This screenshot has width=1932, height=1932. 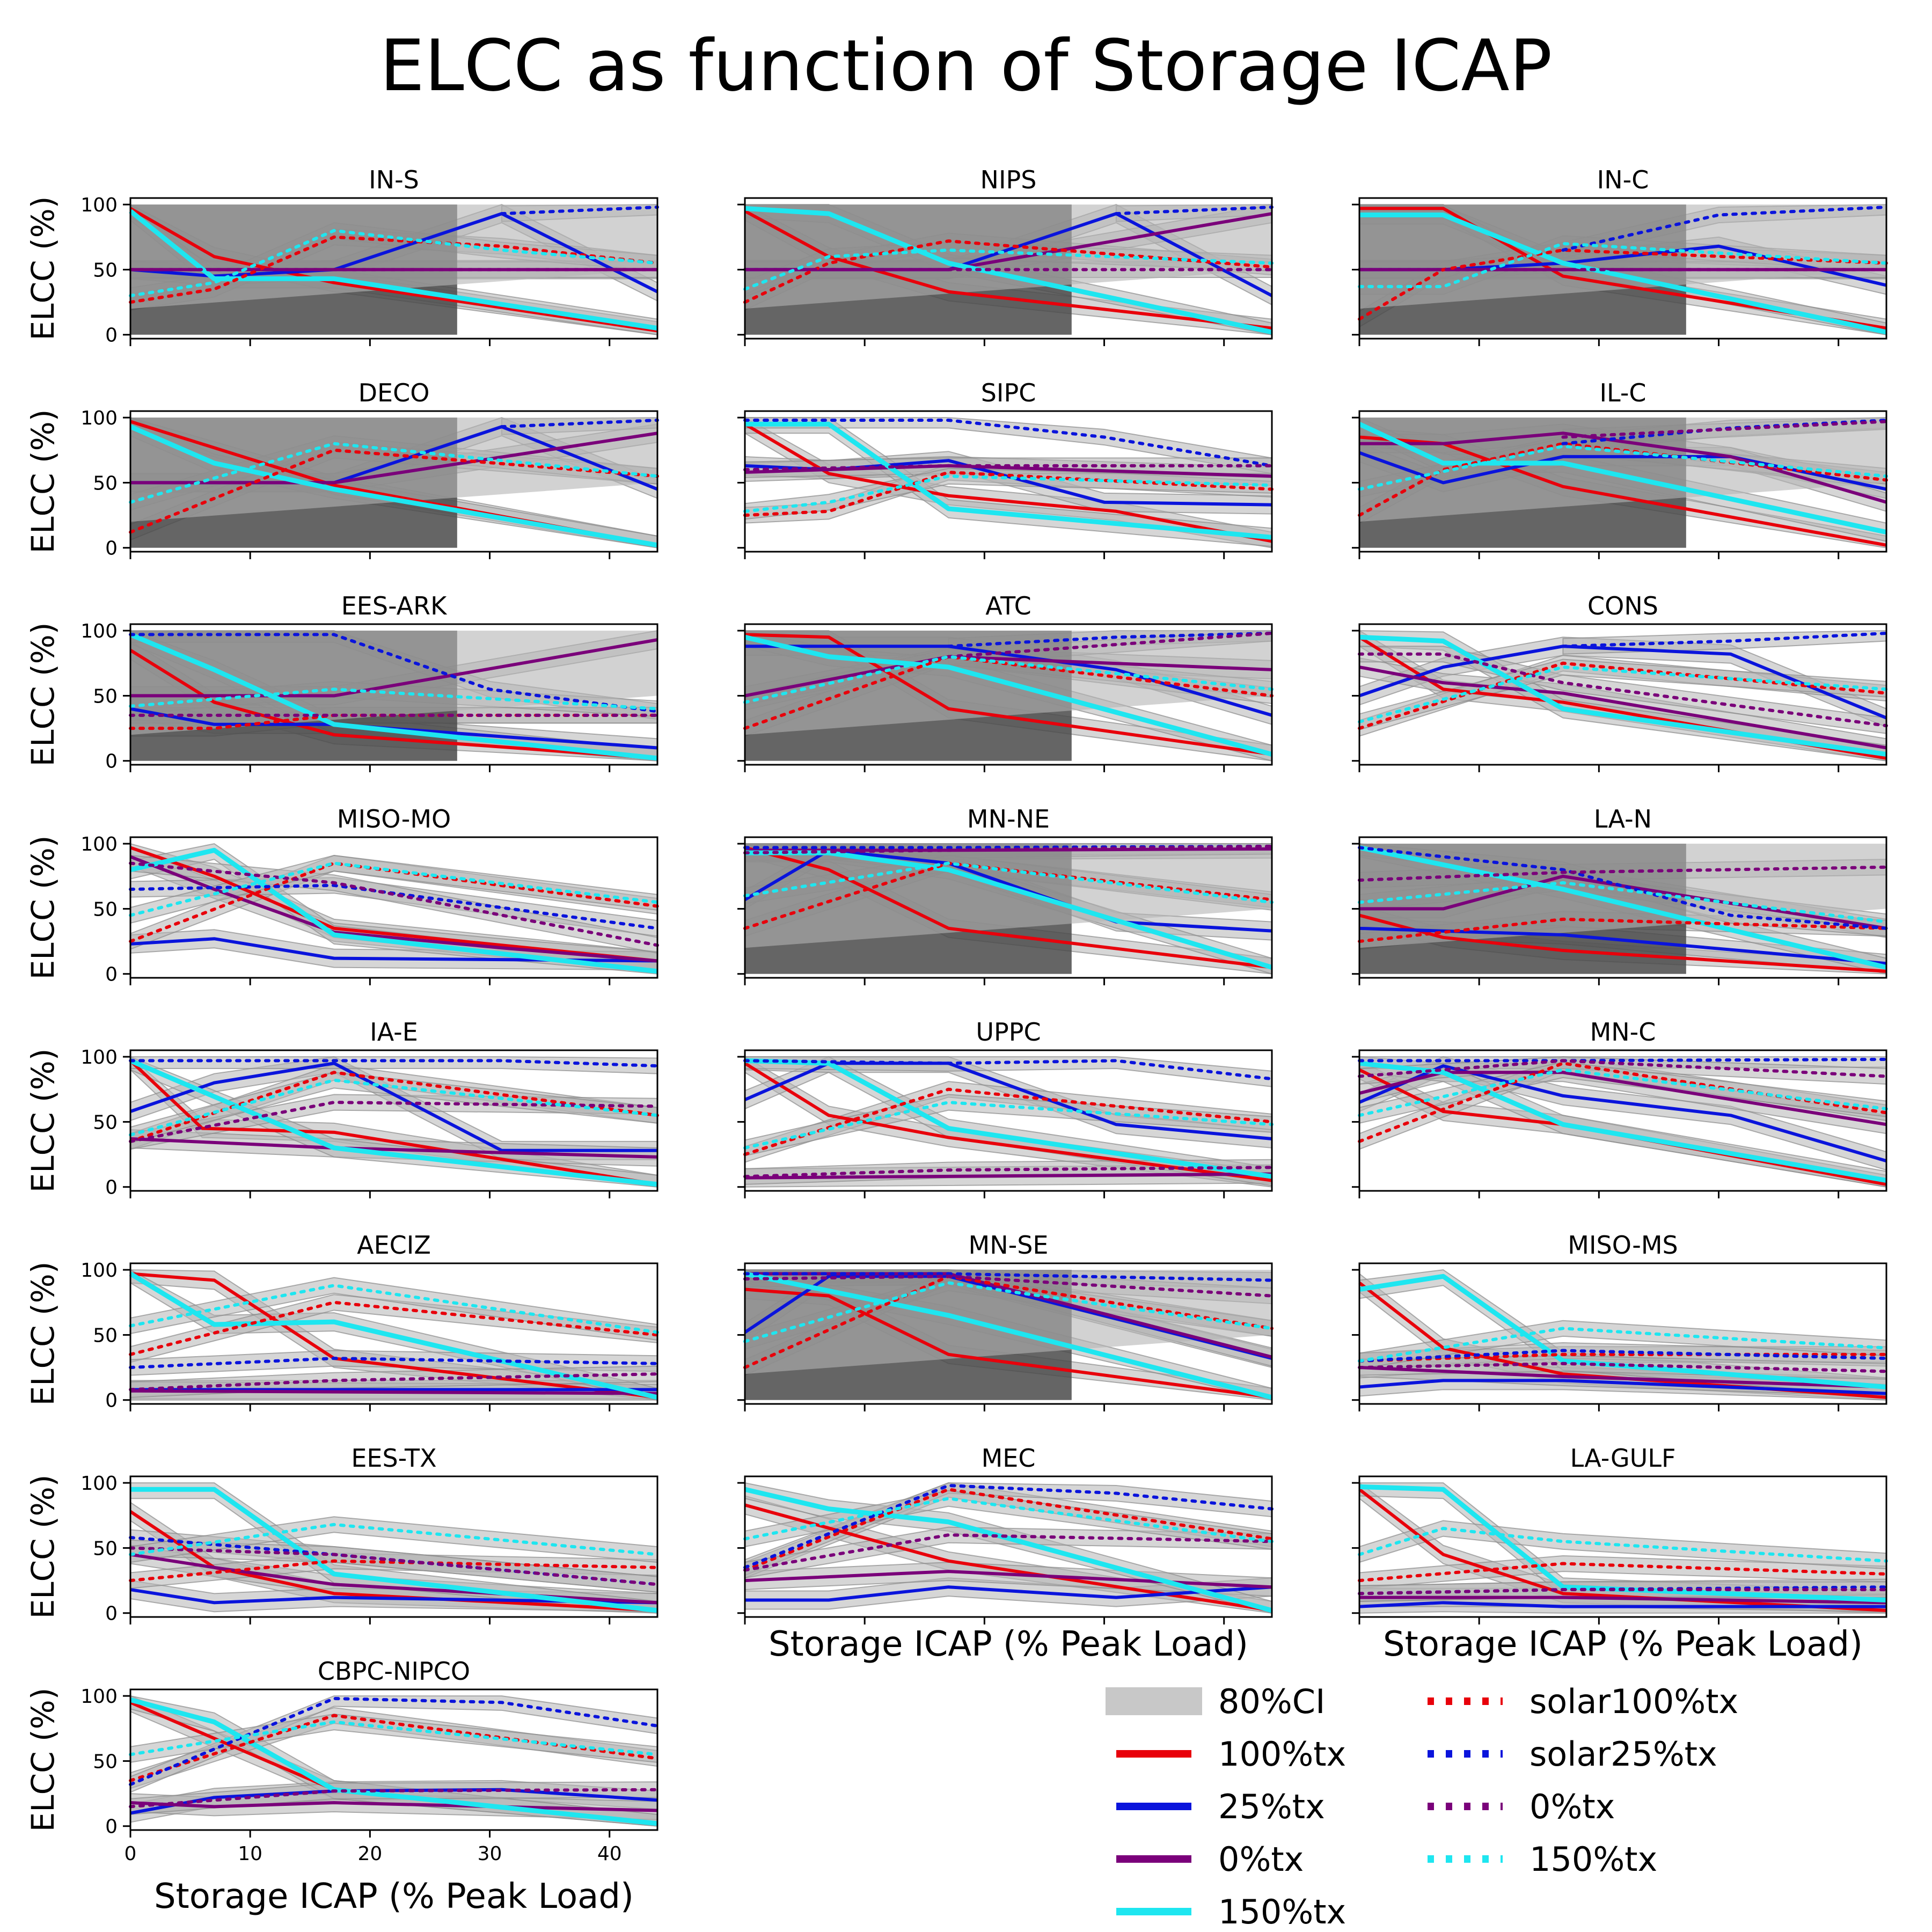 I want to click on subplot-title: LA-N, so click(x=1623, y=818).